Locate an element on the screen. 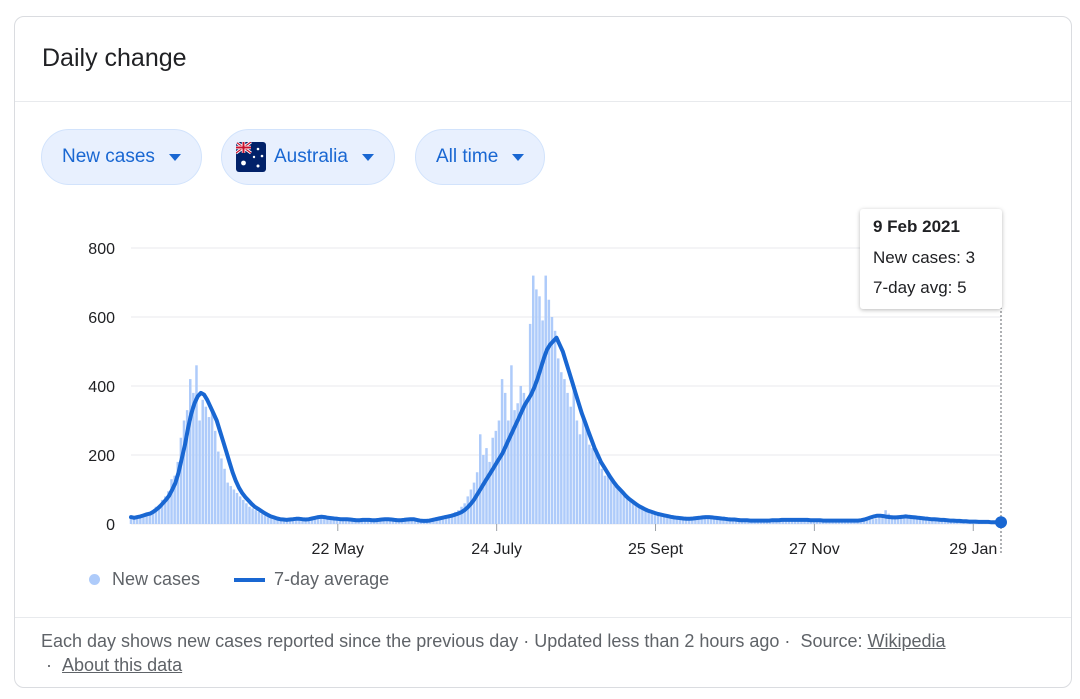  tooltip-average: 7-day avg: 5 is located at coordinates (920, 287).